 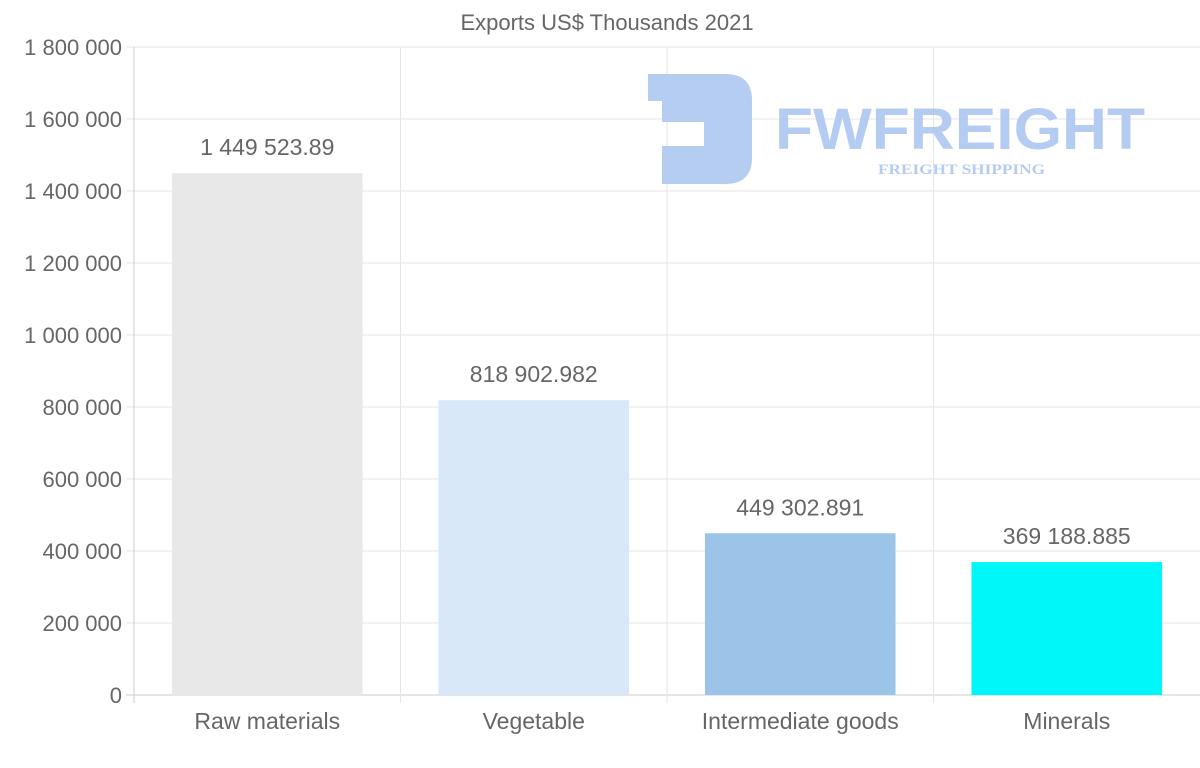 What do you see at coordinates (73, 119) in the screenshot?
I see `y-tick-label: 1 600 000` at bounding box center [73, 119].